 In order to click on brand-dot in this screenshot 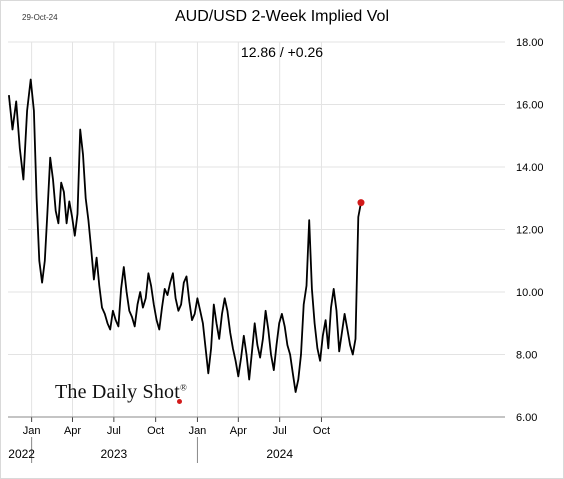, I will do `click(179, 401)`.